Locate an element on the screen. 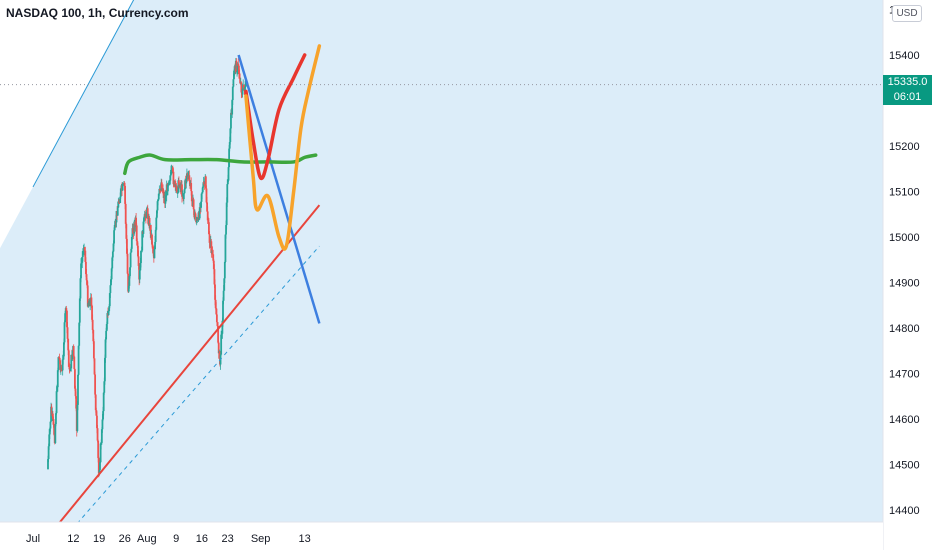  projection-red-line is located at coordinates (275, 117).